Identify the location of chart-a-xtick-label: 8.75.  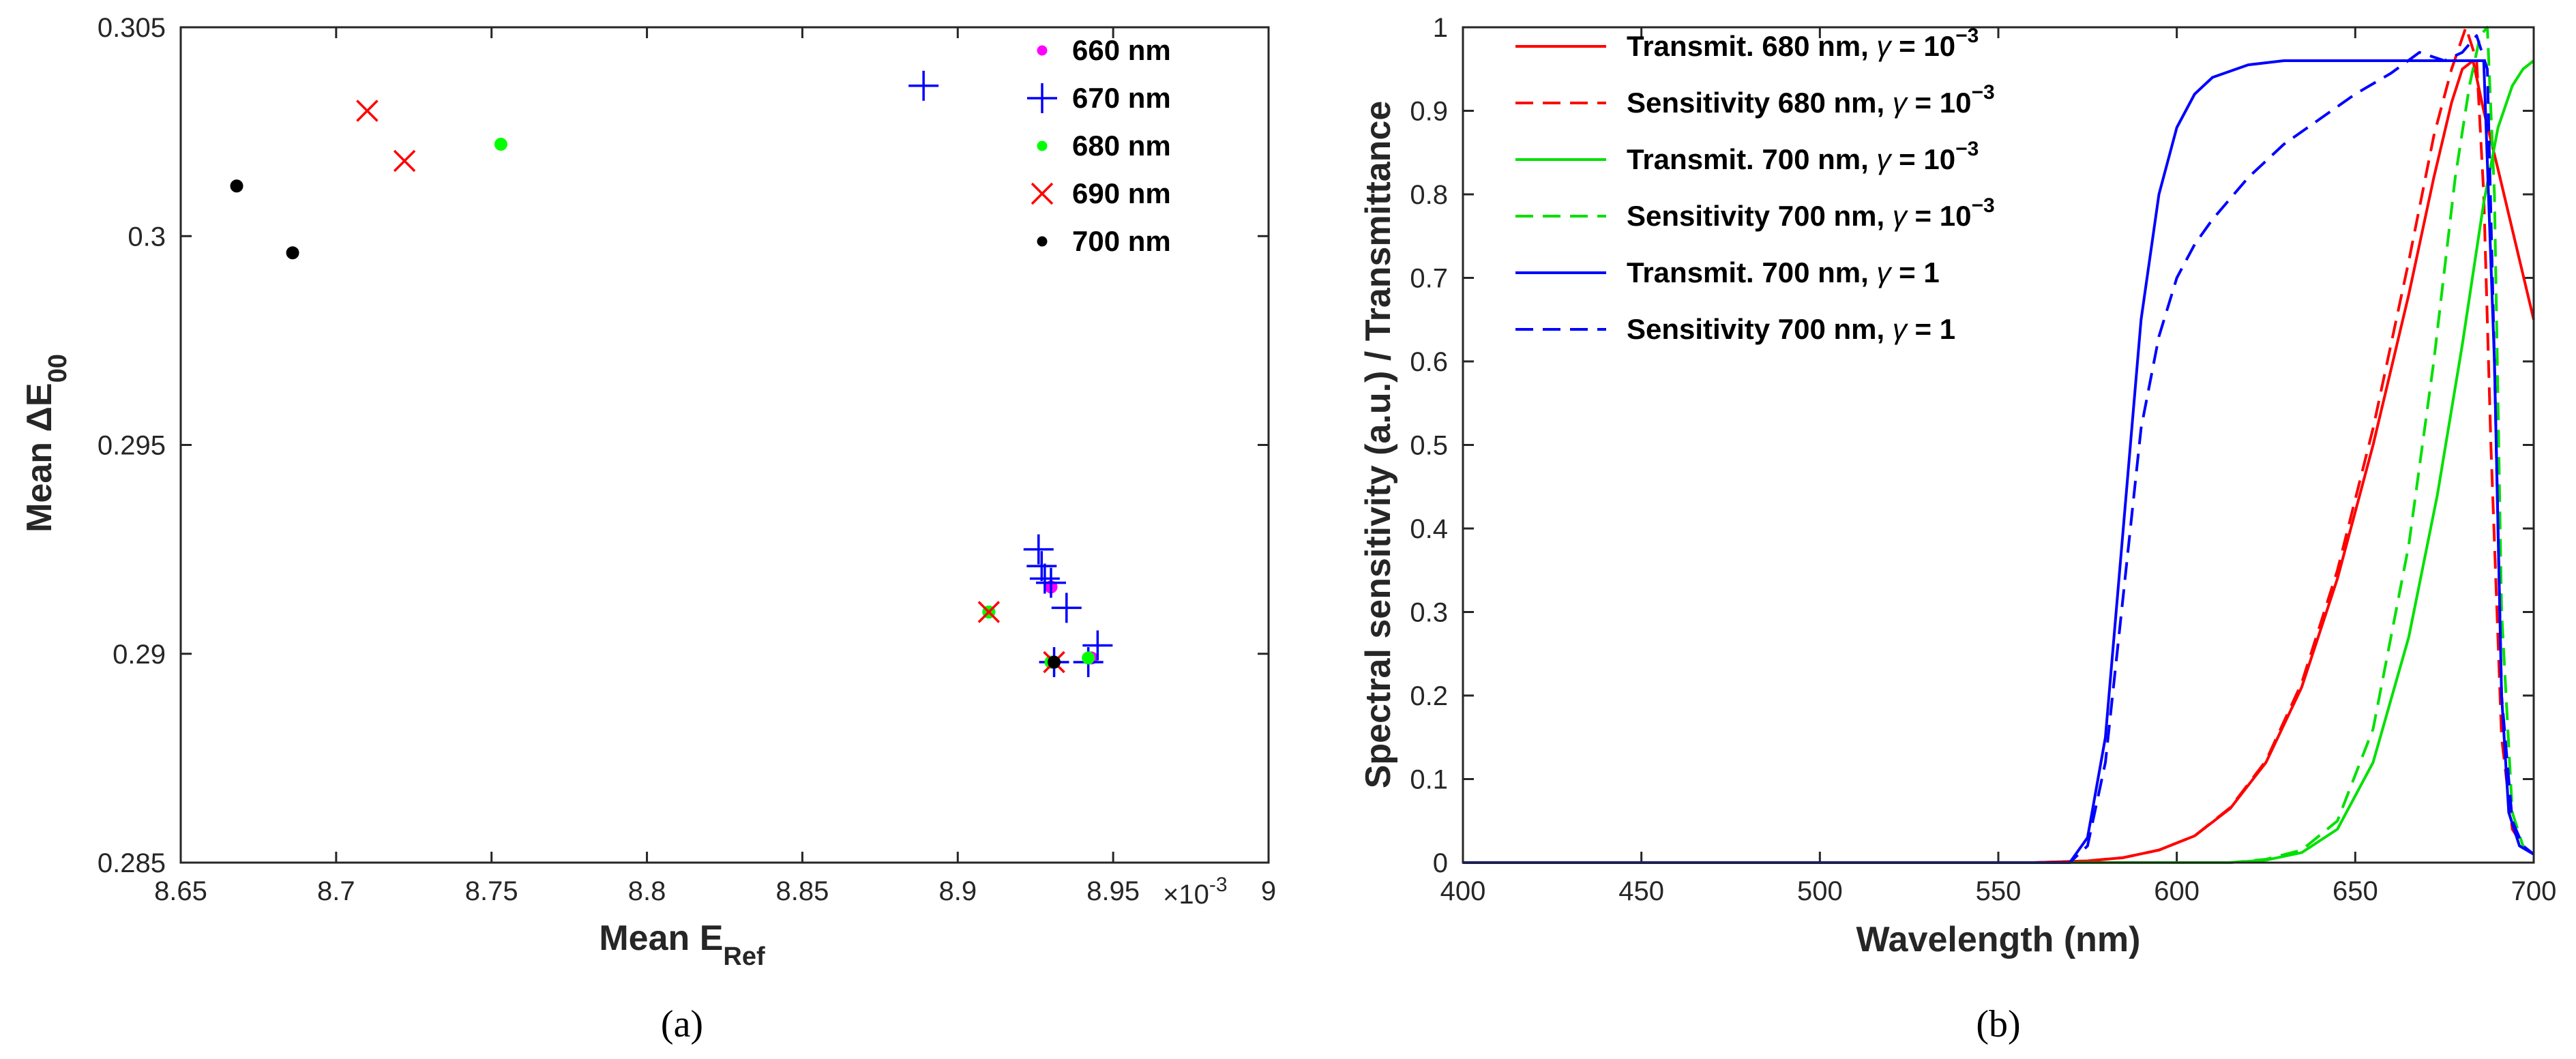
(491, 891).